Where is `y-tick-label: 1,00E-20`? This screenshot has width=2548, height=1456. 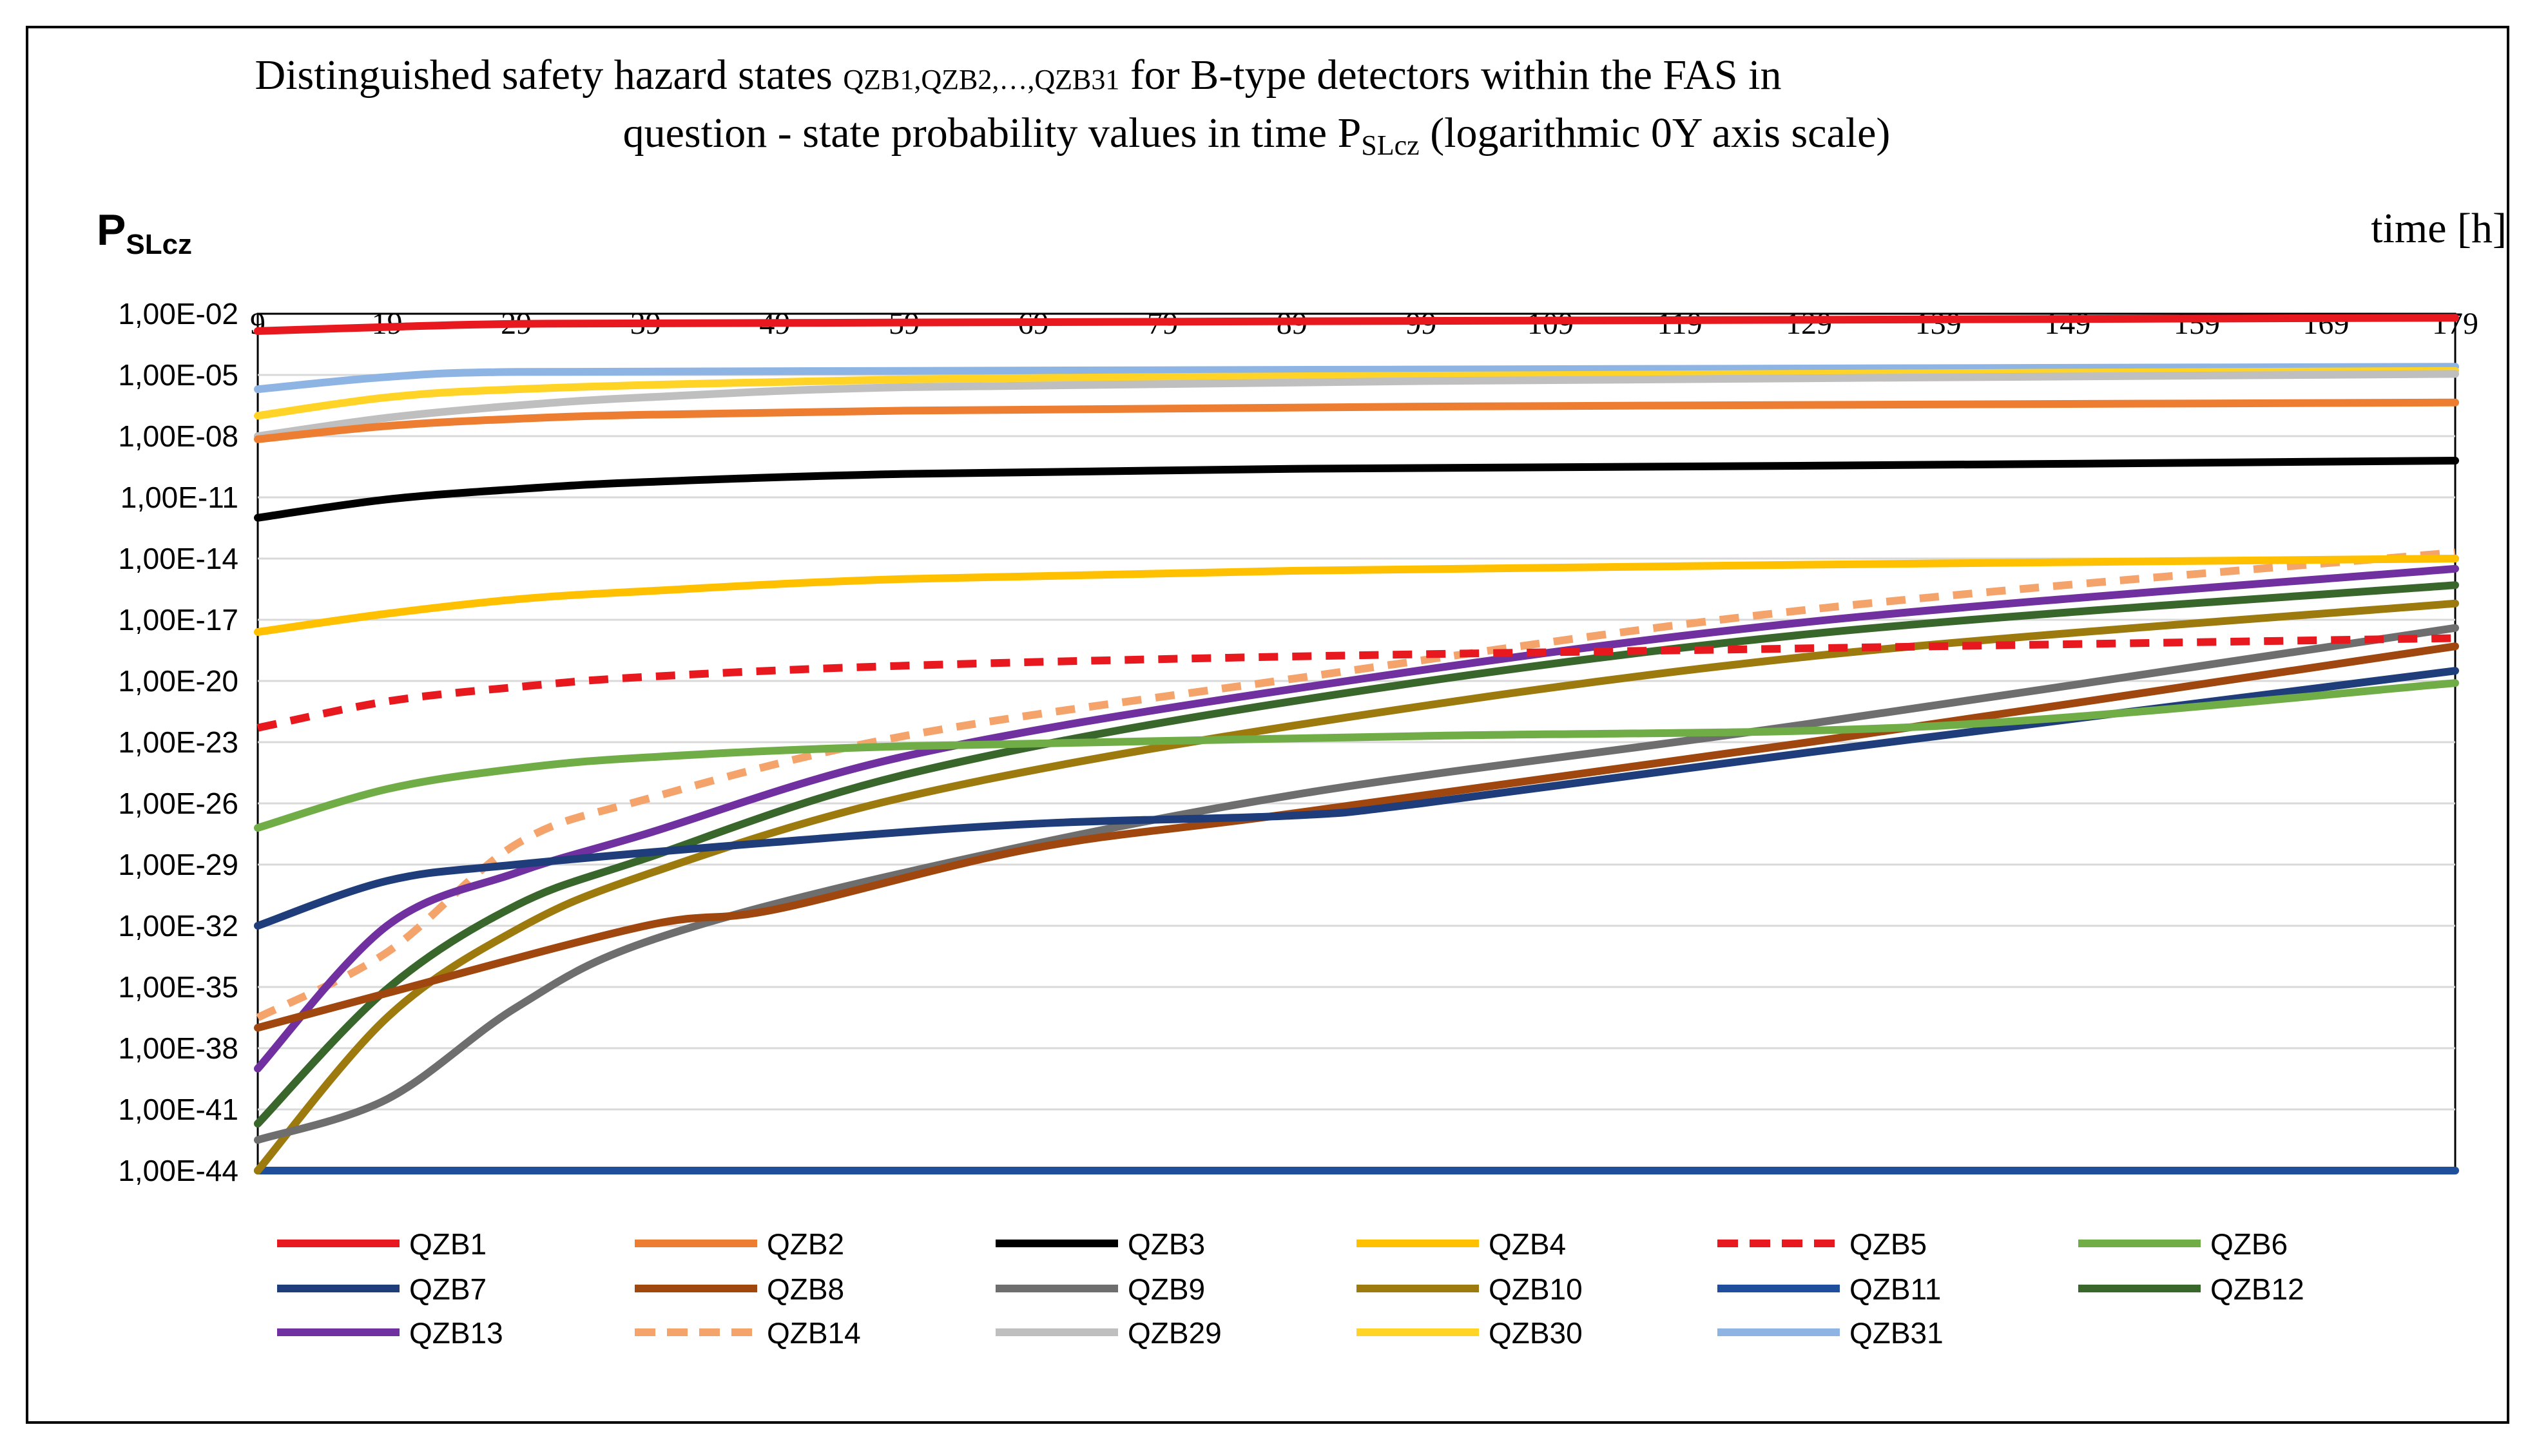
y-tick-label: 1,00E-20 is located at coordinates (178, 681).